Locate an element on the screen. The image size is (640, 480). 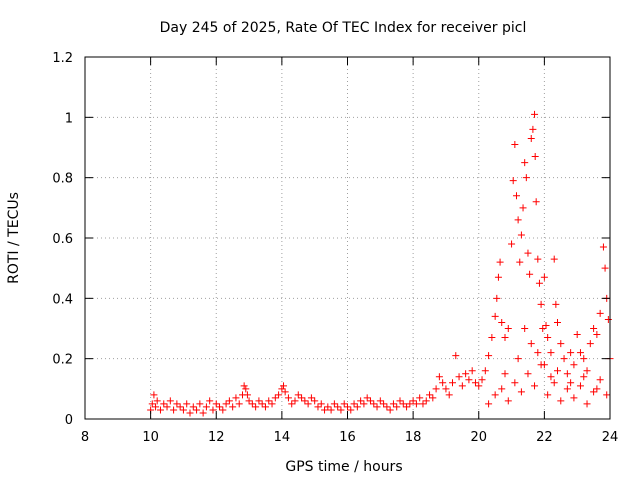
x-tick-label: 8 is located at coordinates (85, 437).